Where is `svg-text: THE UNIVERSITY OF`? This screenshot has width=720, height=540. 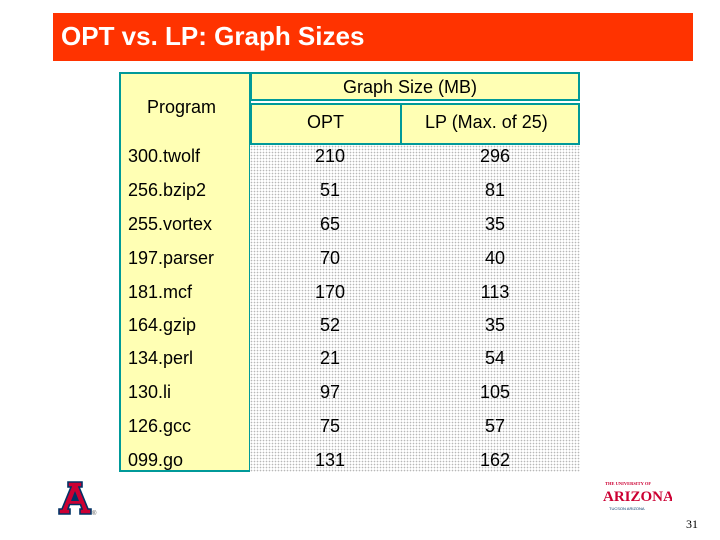 svg-text: THE UNIVERSITY OF is located at coordinates (628, 483).